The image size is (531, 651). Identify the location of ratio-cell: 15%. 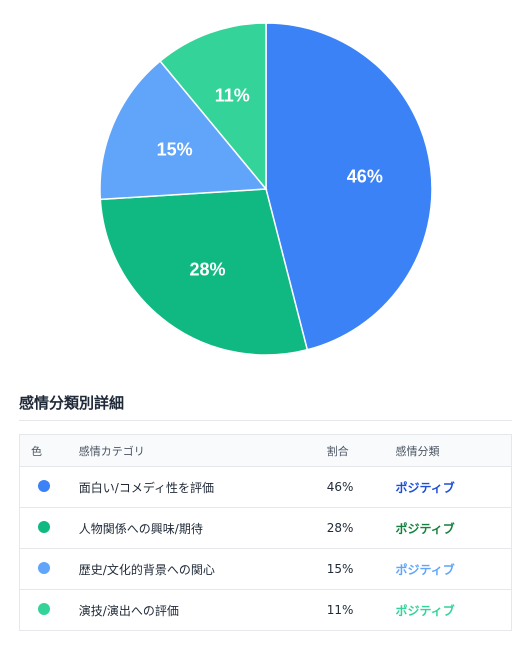
(340, 569).